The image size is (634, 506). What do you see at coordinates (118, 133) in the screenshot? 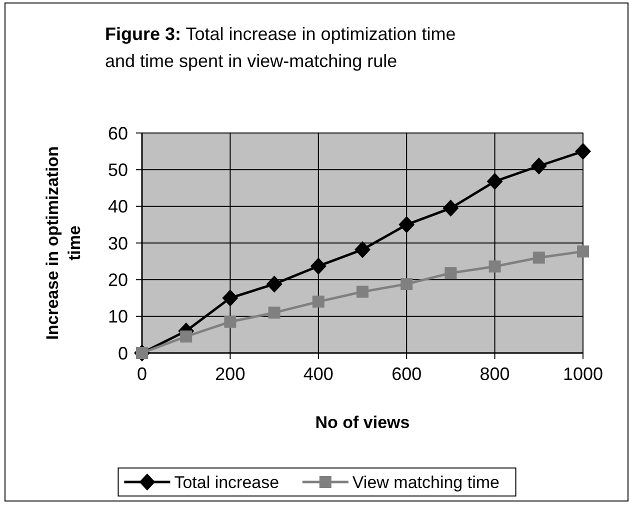
I see `y-tick-label: 60` at bounding box center [118, 133].